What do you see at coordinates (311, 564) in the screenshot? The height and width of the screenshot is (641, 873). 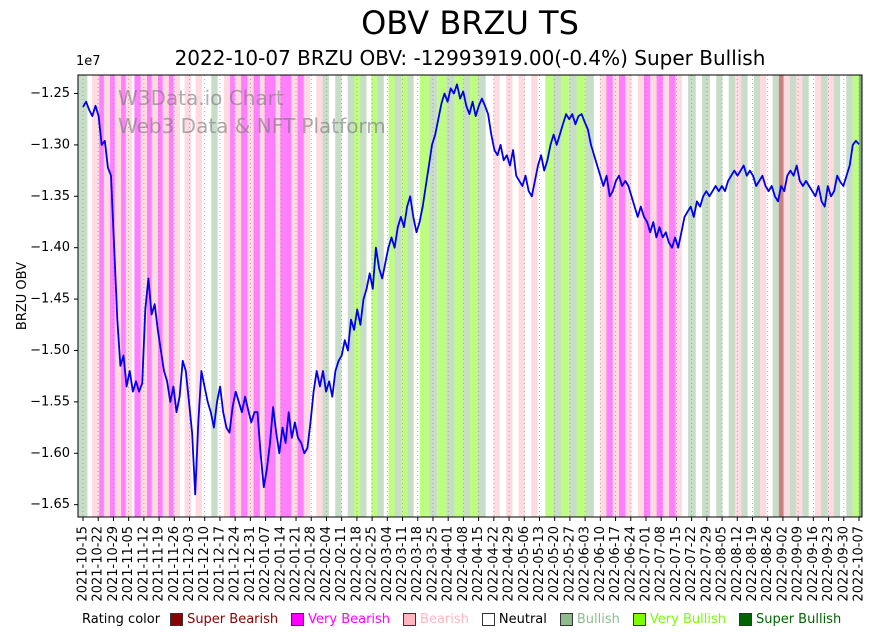 I see `x-tick-label: 2022-01-28` at bounding box center [311, 564].